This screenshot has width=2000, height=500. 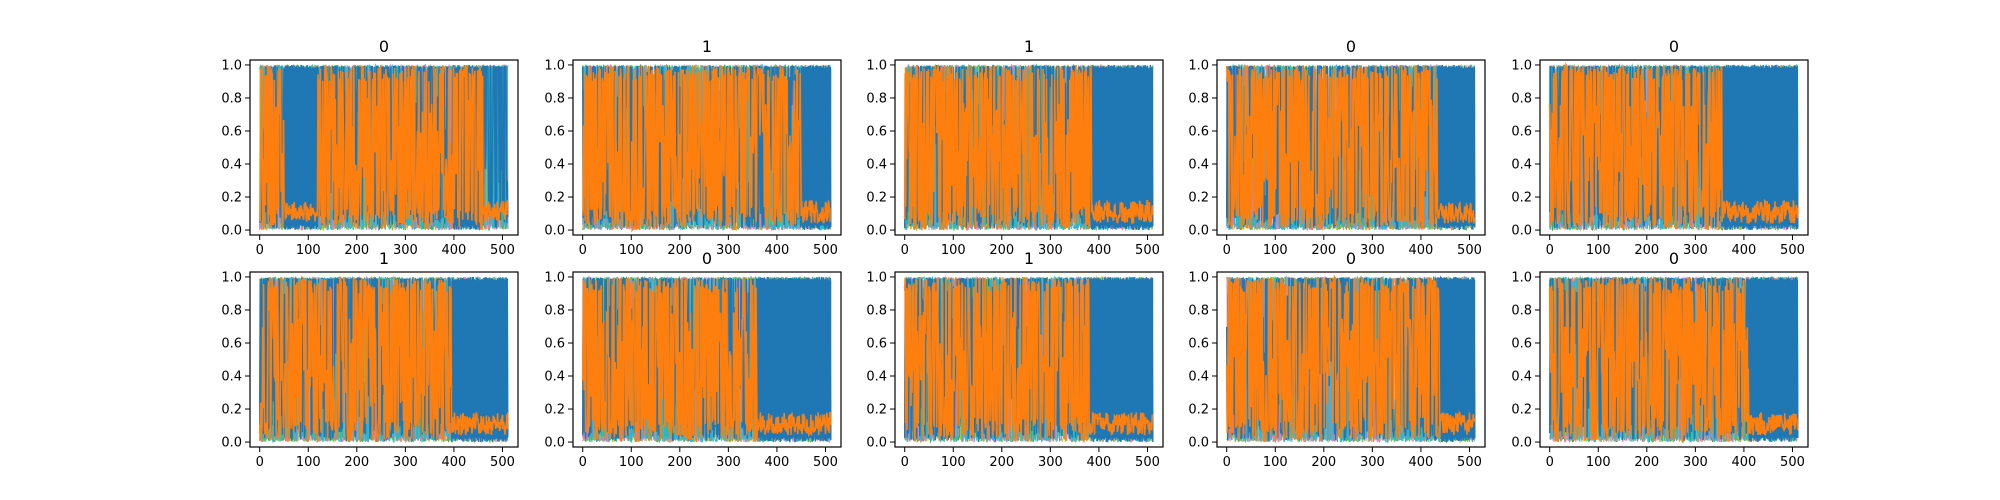 I want to click on subplot-8: 1 0 100 200 300 400 500 0.0 0.2 0.4 0.6 0.8 1.0, so click(x=1015, y=359).